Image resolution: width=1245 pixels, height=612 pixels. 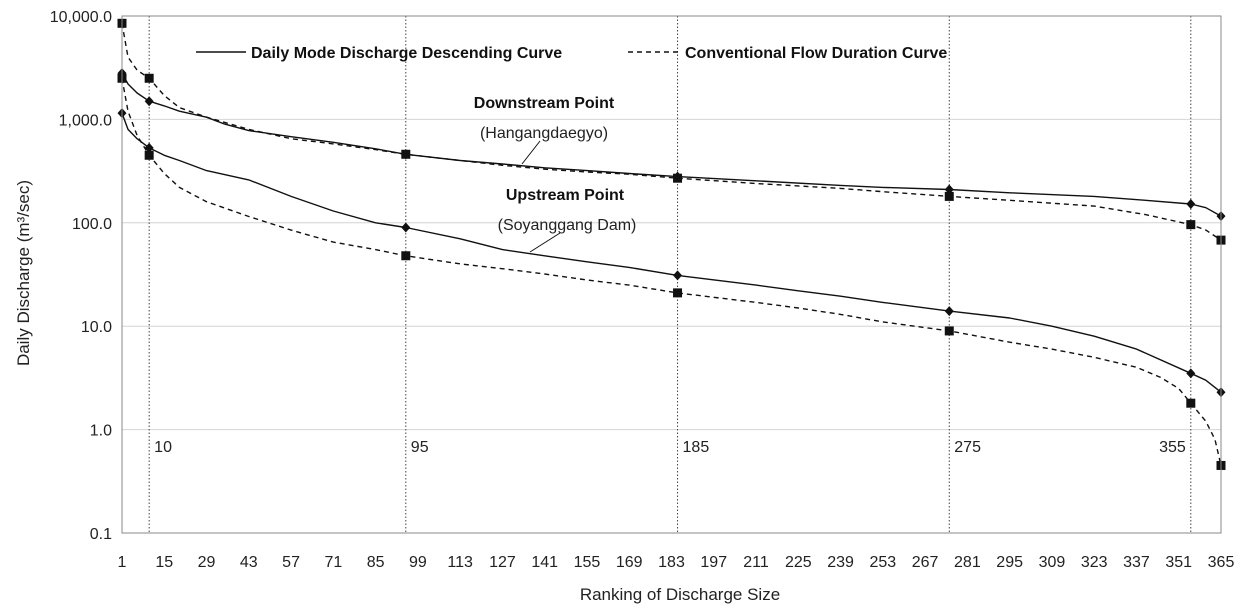 What do you see at coordinates (1094, 562) in the screenshot?
I see `x-tick-label: 323` at bounding box center [1094, 562].